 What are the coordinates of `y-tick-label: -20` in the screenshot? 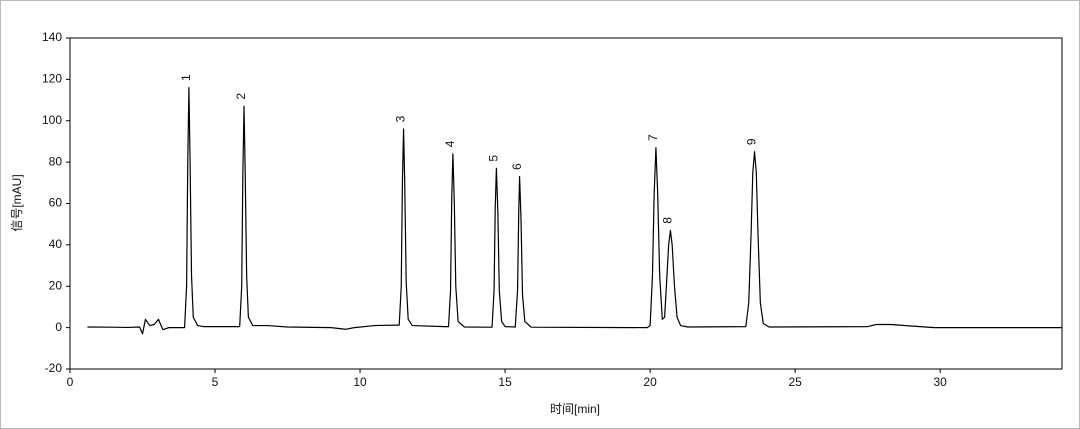 It's located at (54, 368).